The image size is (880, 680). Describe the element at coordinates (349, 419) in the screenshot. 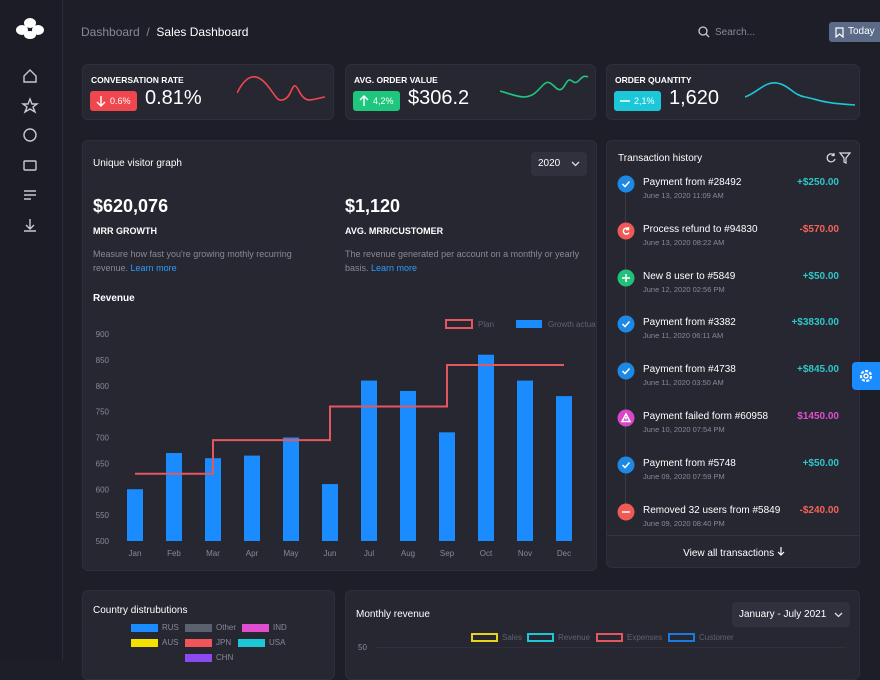

I see `plan-line` at that location.